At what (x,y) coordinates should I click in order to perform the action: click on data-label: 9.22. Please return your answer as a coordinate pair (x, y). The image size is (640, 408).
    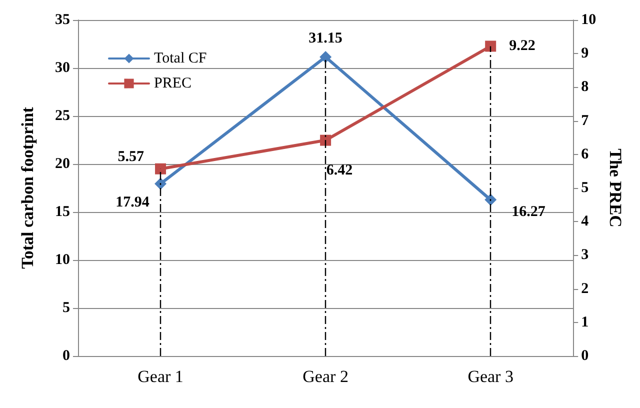
    Looking at the image, I should click on (522, 46).